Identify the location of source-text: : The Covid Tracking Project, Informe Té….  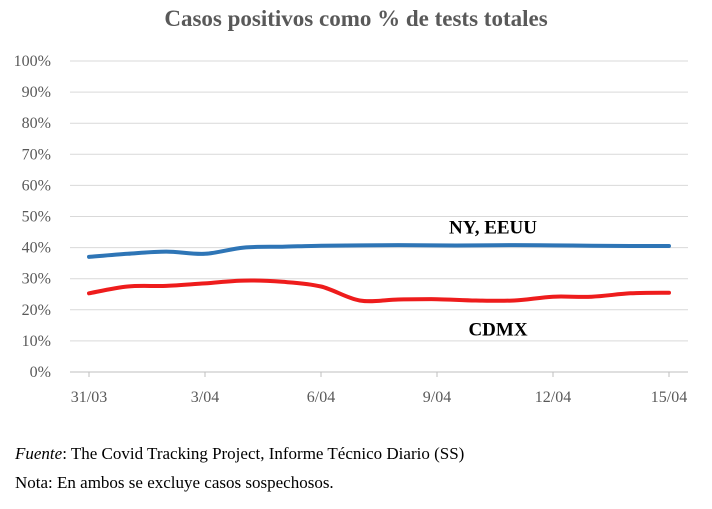
(263, 453).